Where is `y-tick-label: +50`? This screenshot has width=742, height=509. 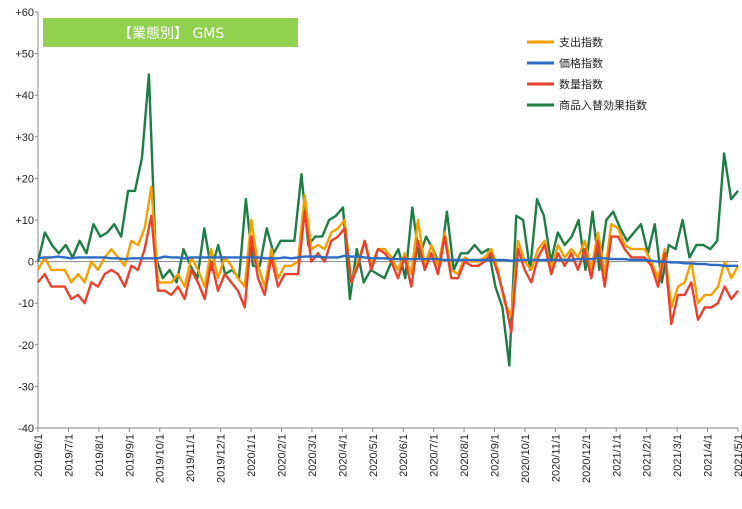 y-tick-label: +50 is located at coordinates (24, 55).